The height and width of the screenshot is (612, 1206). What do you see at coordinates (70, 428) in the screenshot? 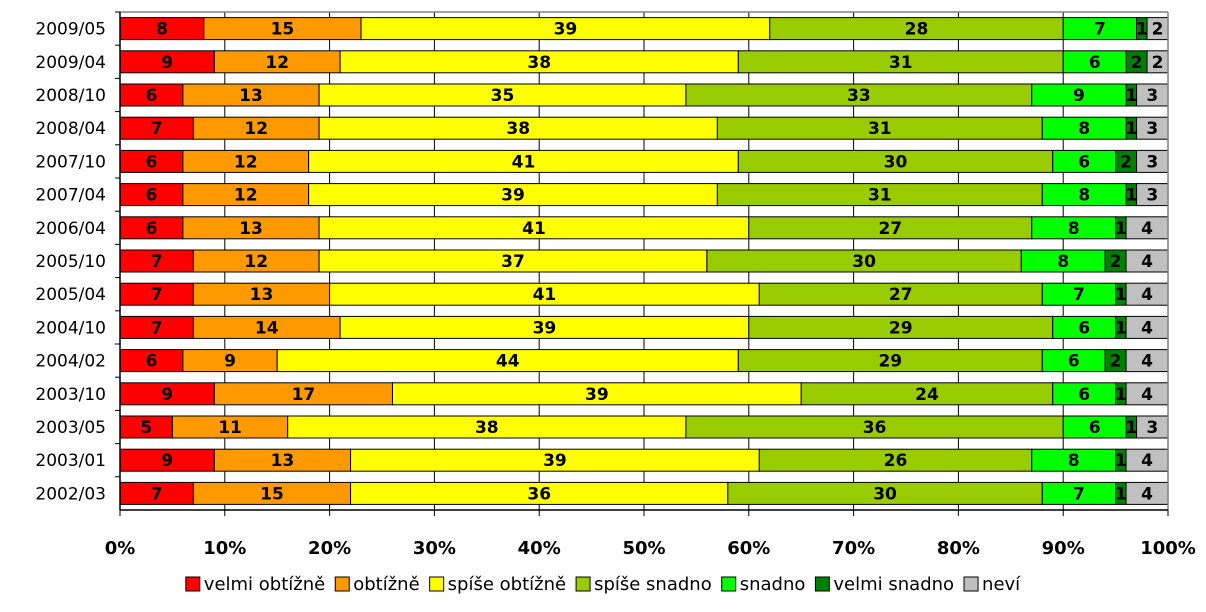
I see `category-label: 2003/05` at bounding box center [70, 428].